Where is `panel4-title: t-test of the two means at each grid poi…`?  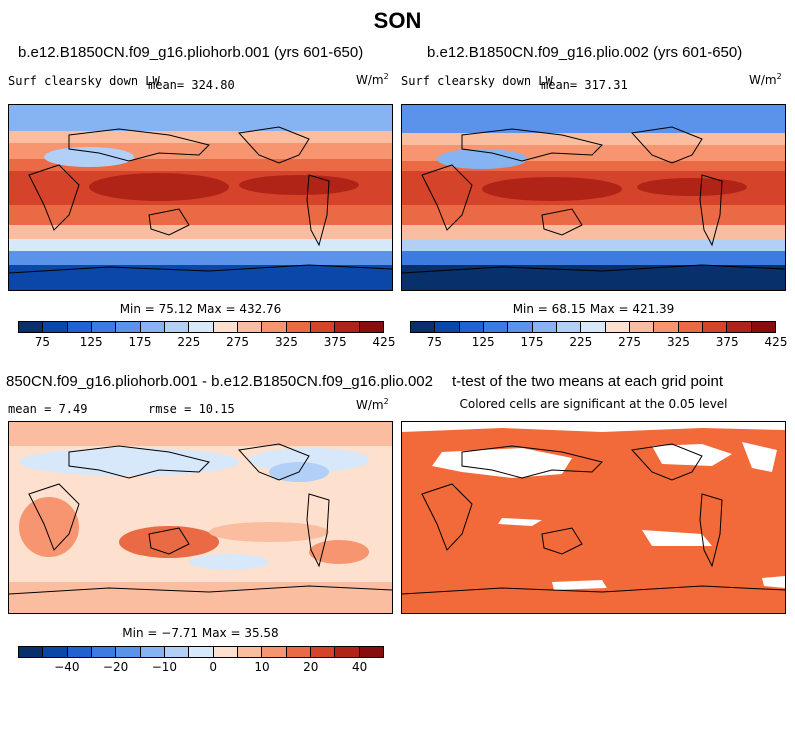
panel4-title: t-test of the two means at each grid poi… is located at coordinates (587, 381).